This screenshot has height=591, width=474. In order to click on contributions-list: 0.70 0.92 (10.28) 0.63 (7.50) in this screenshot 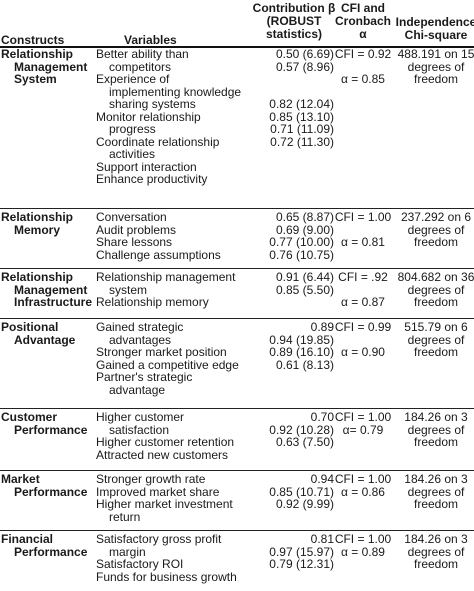, I will do `click(289, 430)`.